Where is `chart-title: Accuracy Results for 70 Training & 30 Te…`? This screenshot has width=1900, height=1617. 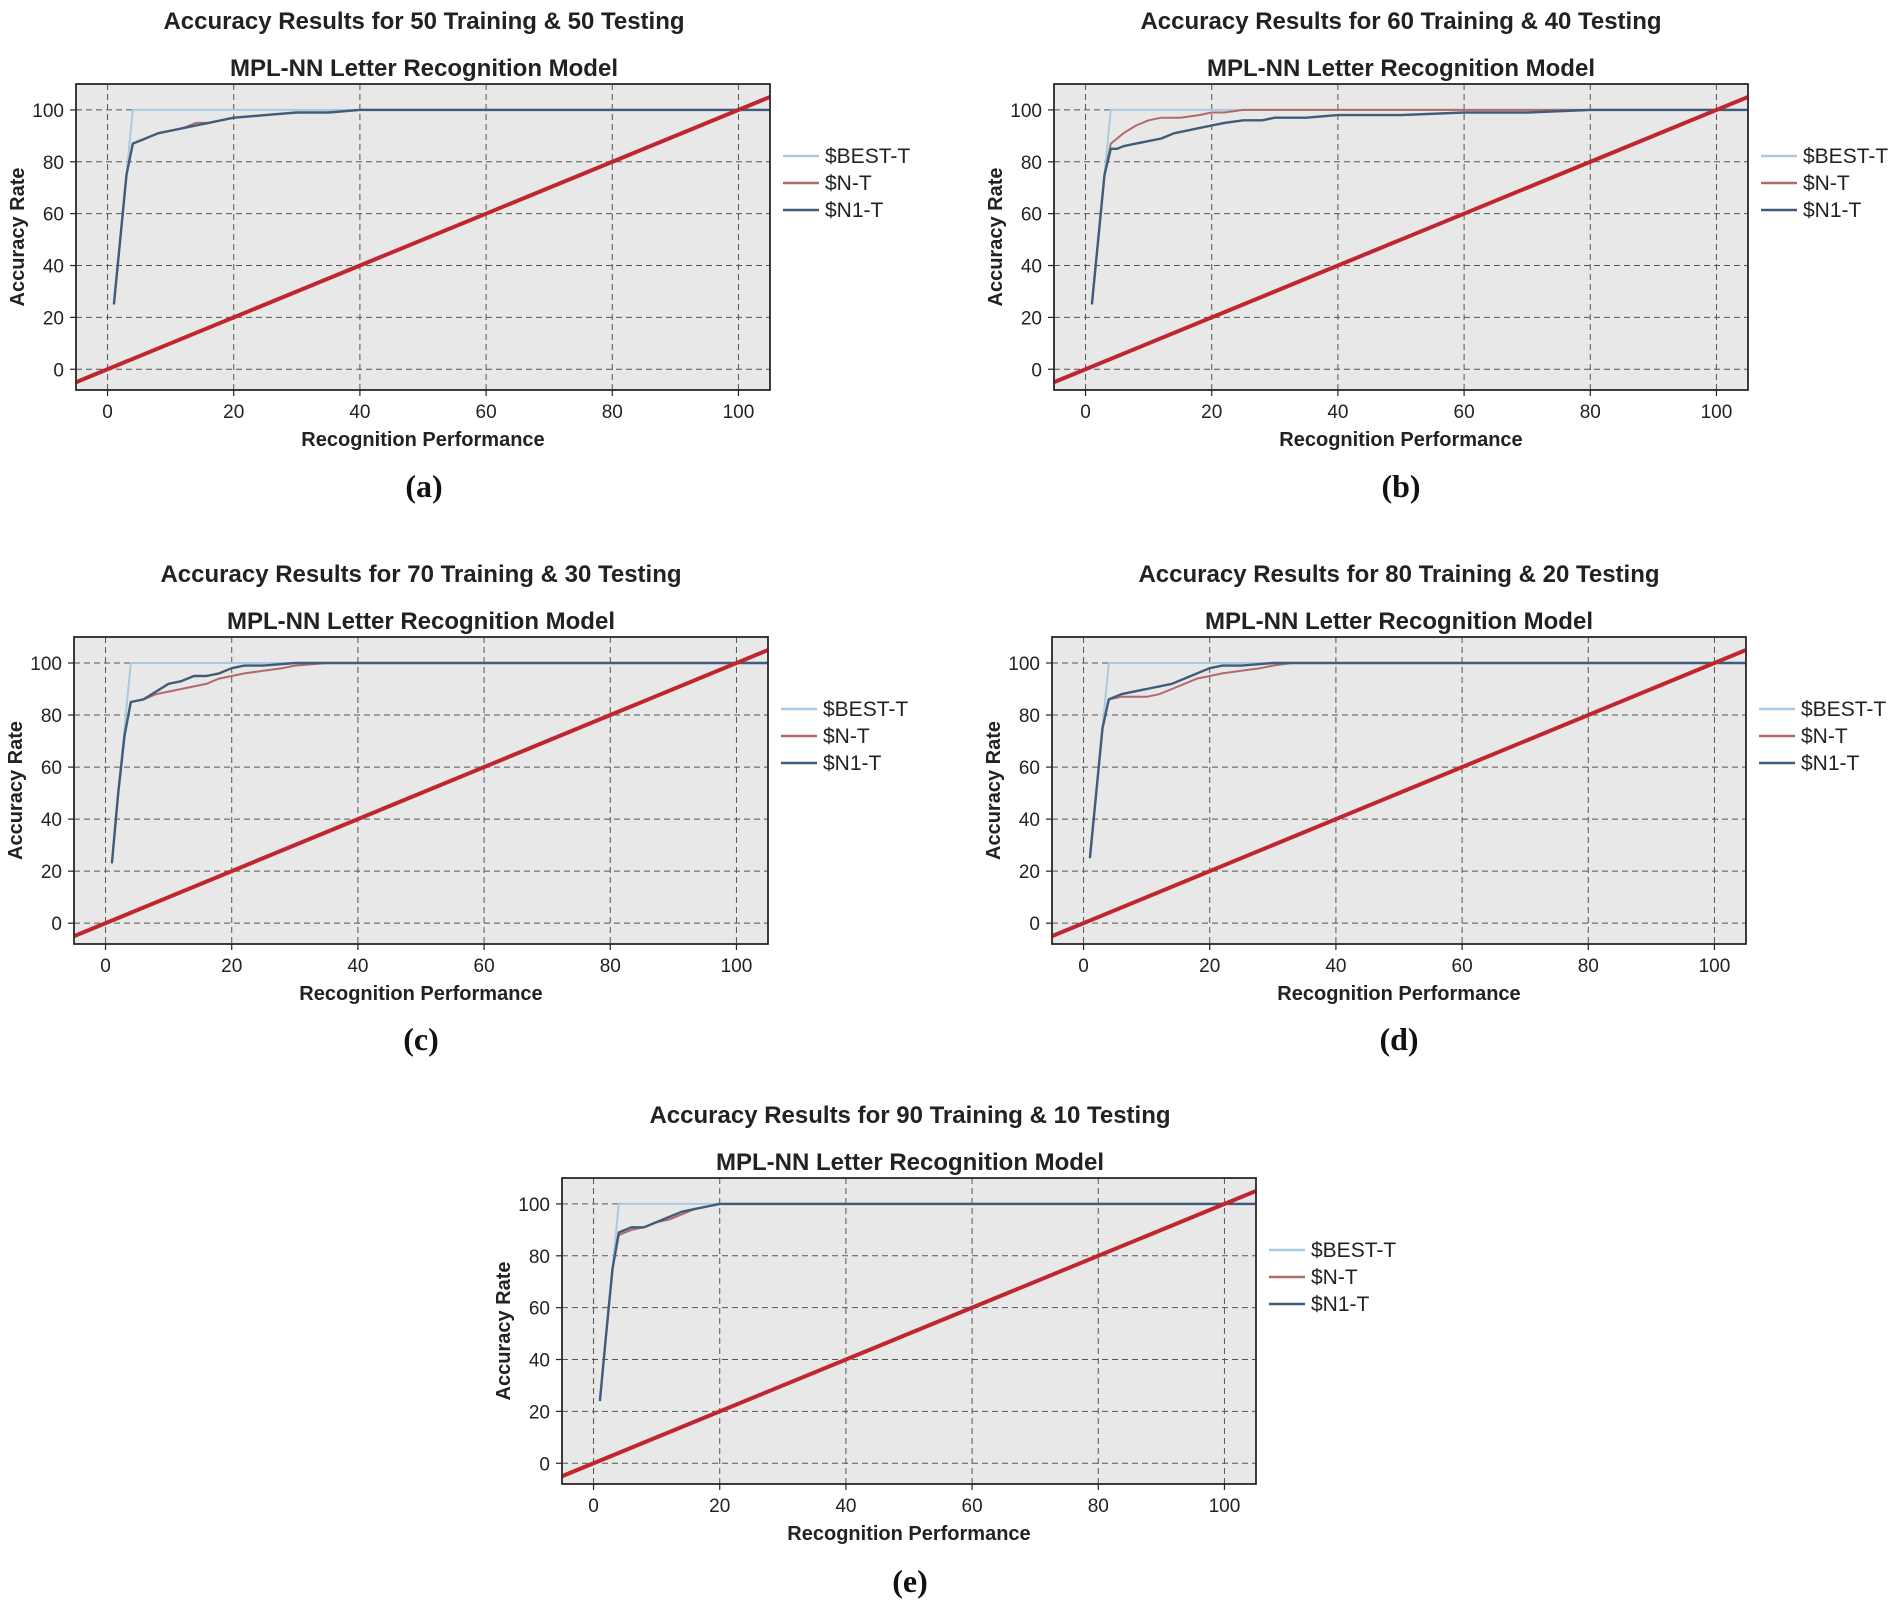
chart-title: Accuracy Results for 70 Training & 30 Te… is located at coordinates (420, 574).